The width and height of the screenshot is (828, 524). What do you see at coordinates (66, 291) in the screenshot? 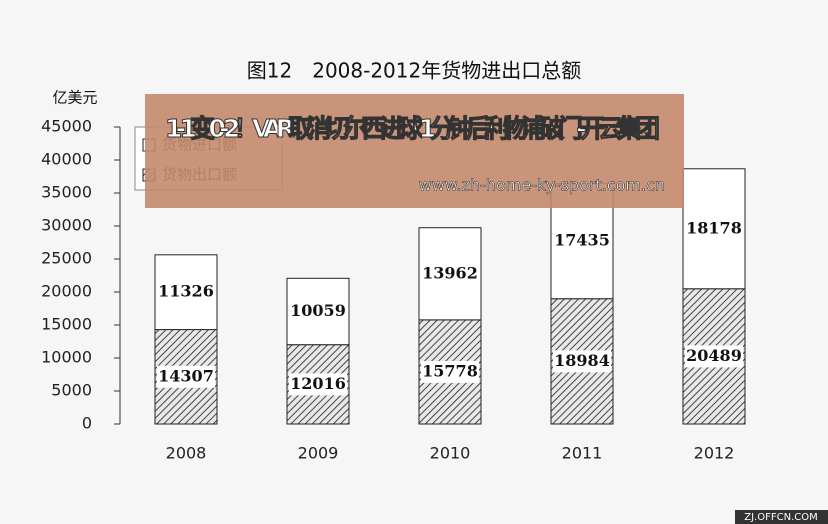
I see `y-tick-label: 20000` at bounding box center [66, 291].